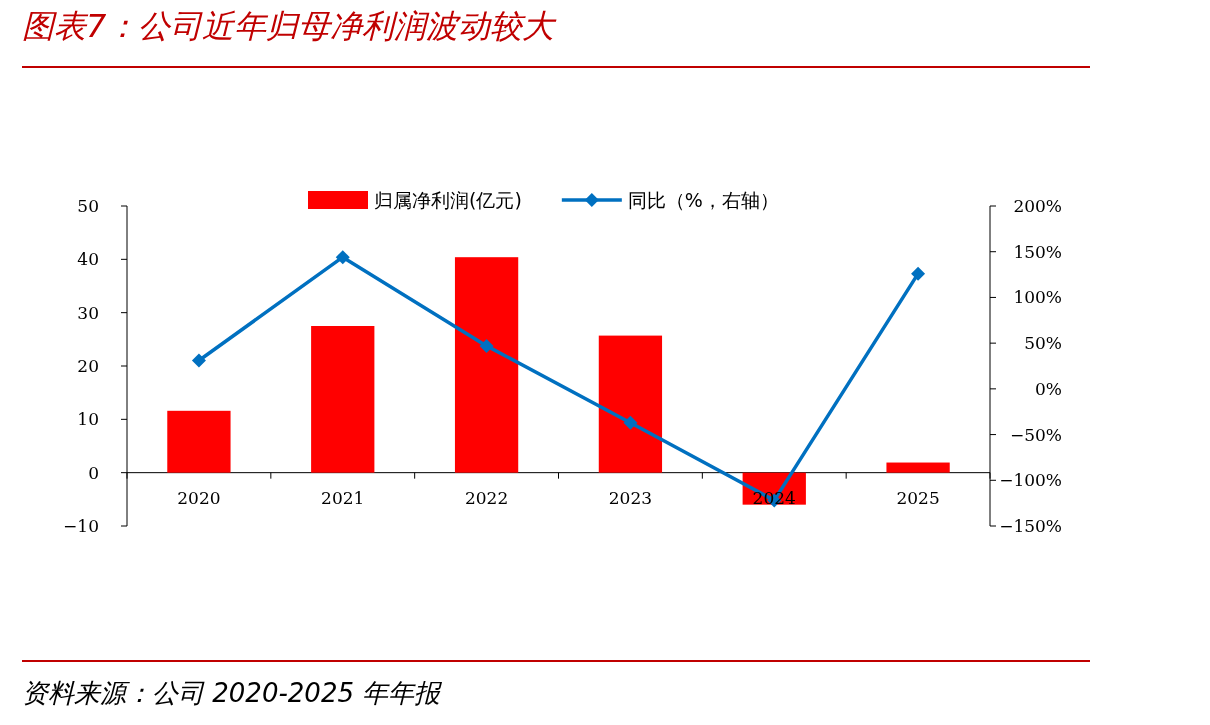 The image size is (1210, 725). What do you see at coordinates (1048, 388) in the screenshot?
I see `y2-tick-label: 0%` at bounding box center [1048, 388].